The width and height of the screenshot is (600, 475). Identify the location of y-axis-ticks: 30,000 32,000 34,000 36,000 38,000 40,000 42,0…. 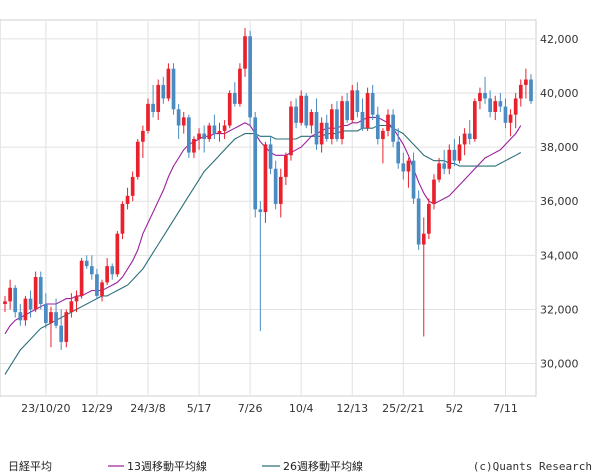
(559, 202).